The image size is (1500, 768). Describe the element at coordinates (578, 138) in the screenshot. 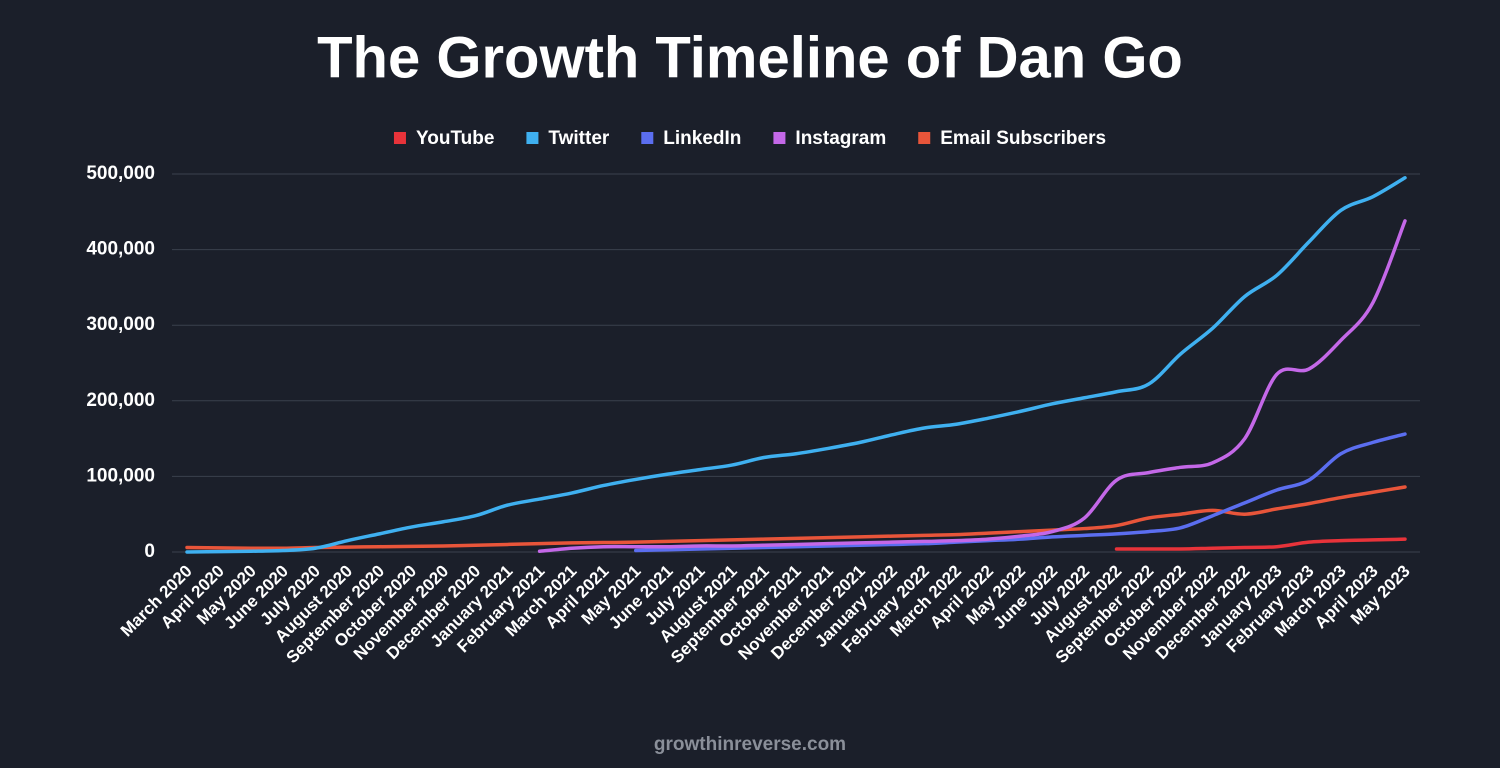

I see `legend-label: Twitter` at that location.